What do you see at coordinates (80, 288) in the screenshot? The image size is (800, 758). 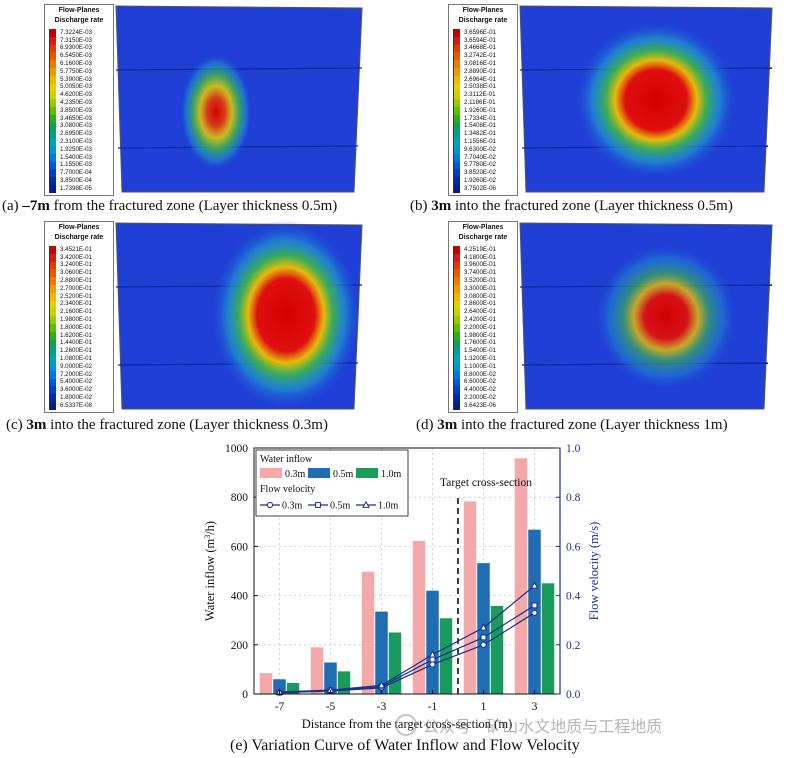 I see `legend-row: 2.7000E-01` at bounding box center [80, 288].